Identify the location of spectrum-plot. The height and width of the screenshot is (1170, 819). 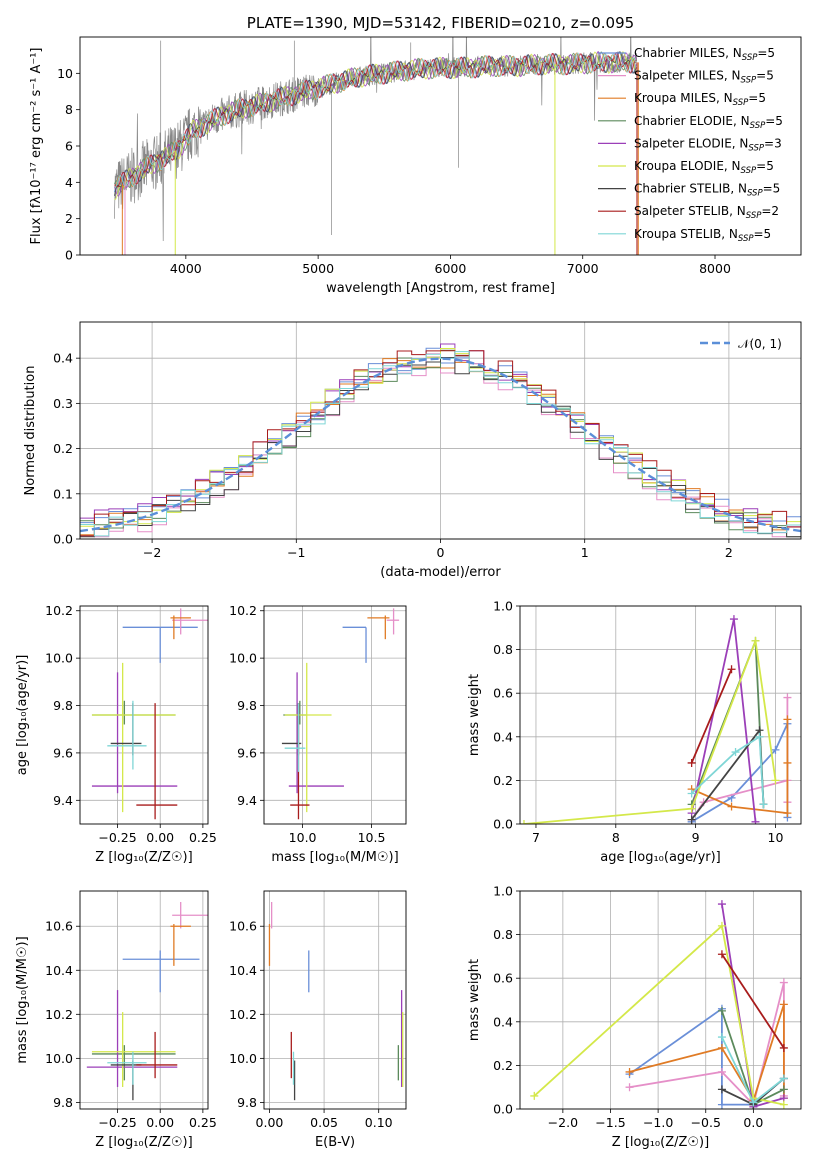
(376, 146).